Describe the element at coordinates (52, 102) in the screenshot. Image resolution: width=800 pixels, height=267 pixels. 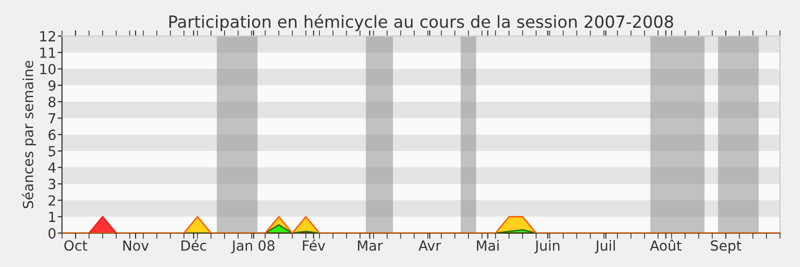
I see `y-tick-label: 8` at that location.